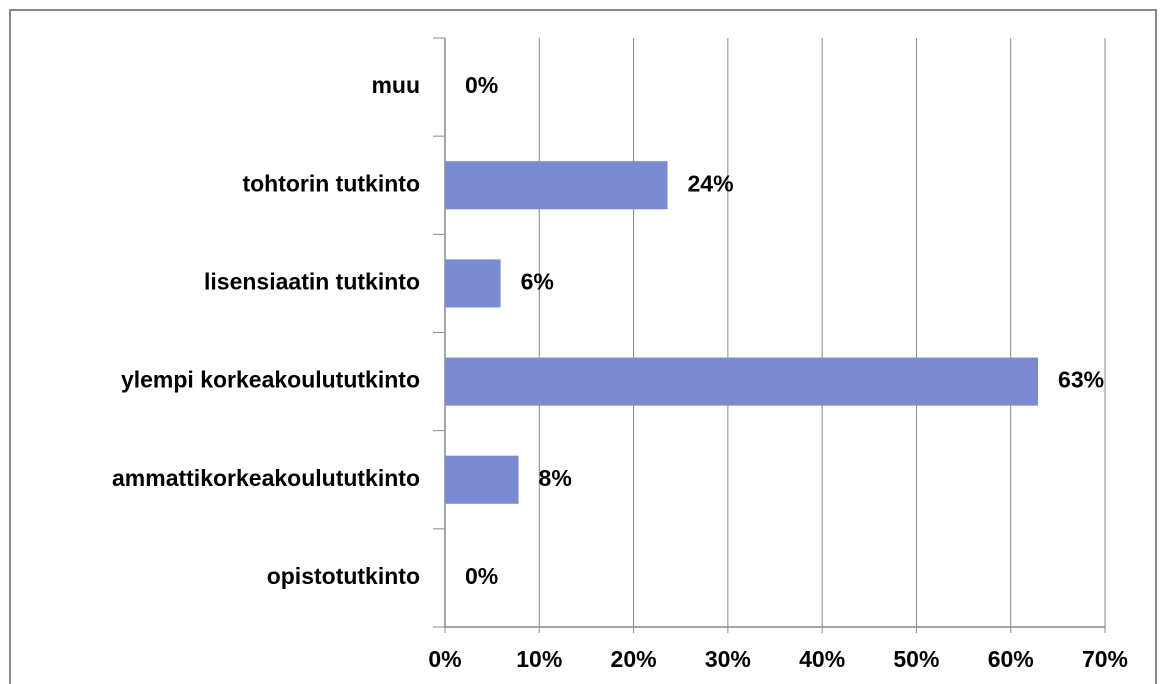 The width and height of the screenshot is (1165, 684). What do you see at coordinates (539, 659) in the screenshot?
I see `x-tick-label: 10%` at bounding box center [539, 659].